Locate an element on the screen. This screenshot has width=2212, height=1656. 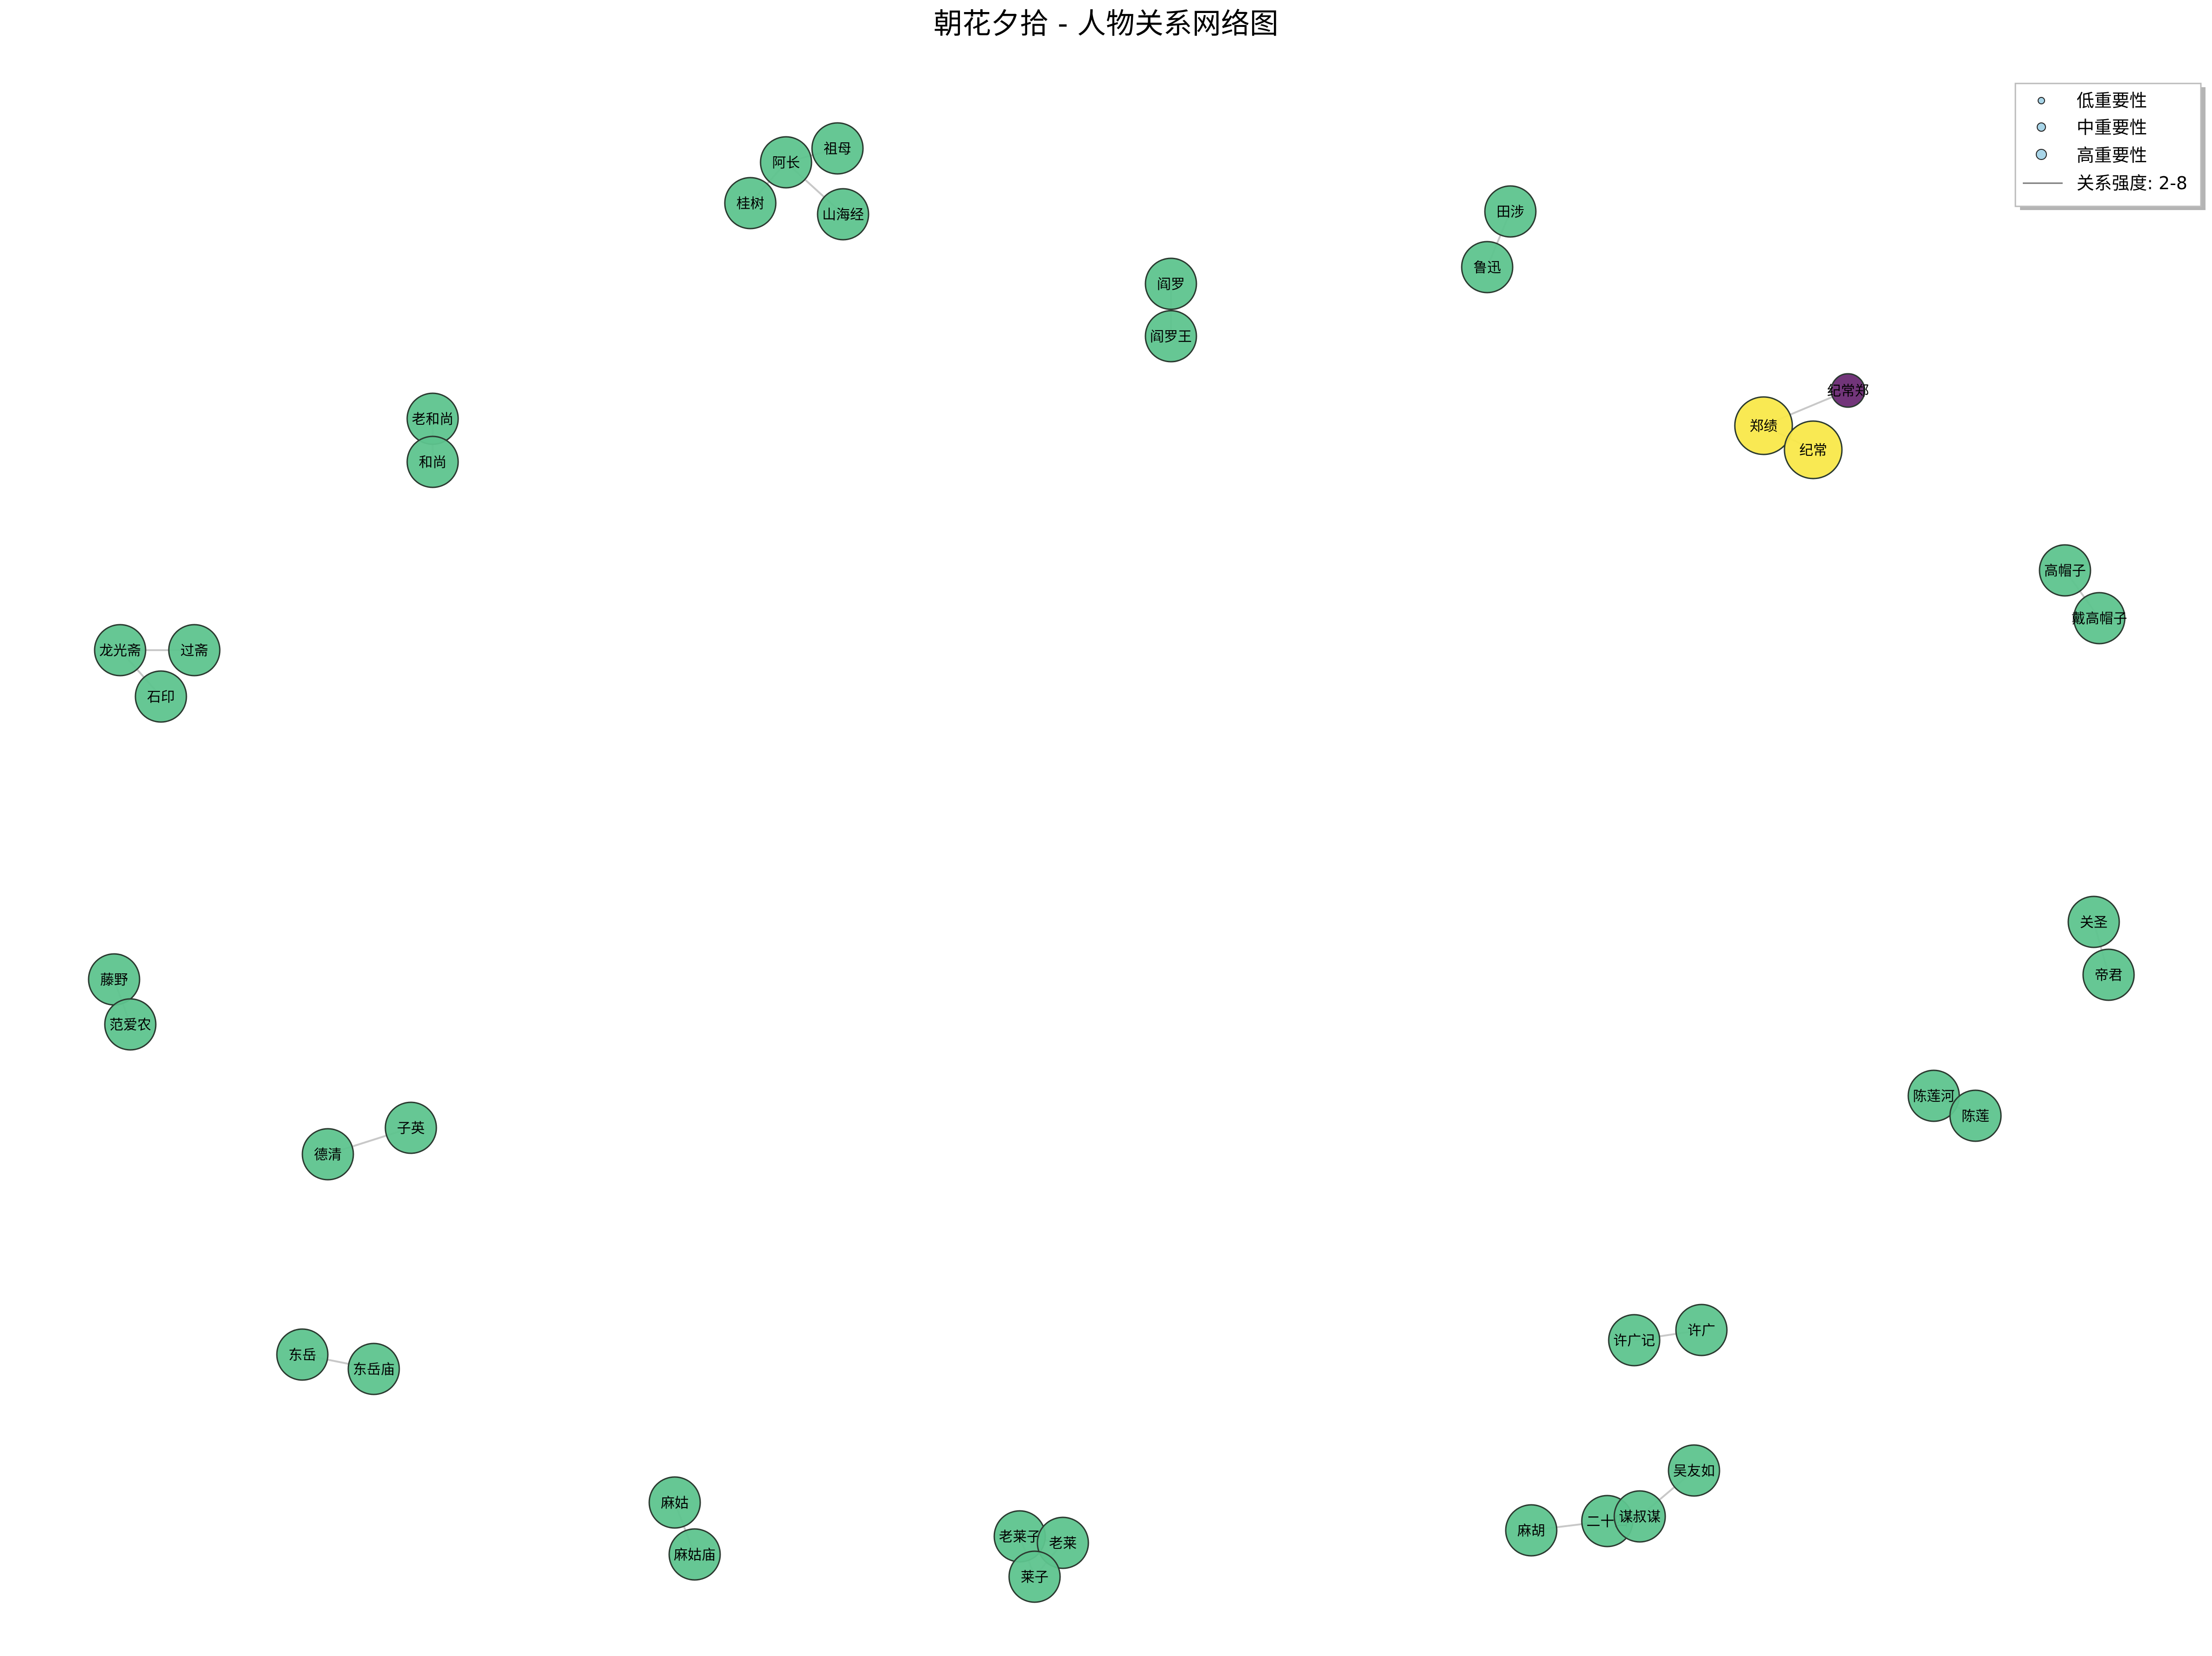
node-luxun: 鲁迅 is located at coordinates (1487, 267).